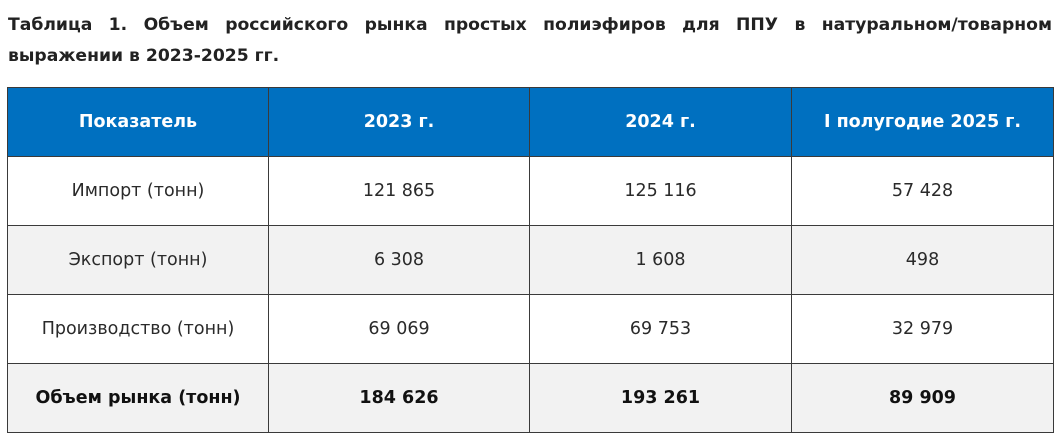  Describe the element at coordinates (660, 122) in the screenshot. I see `header-2024: 2024 г.` at that location.